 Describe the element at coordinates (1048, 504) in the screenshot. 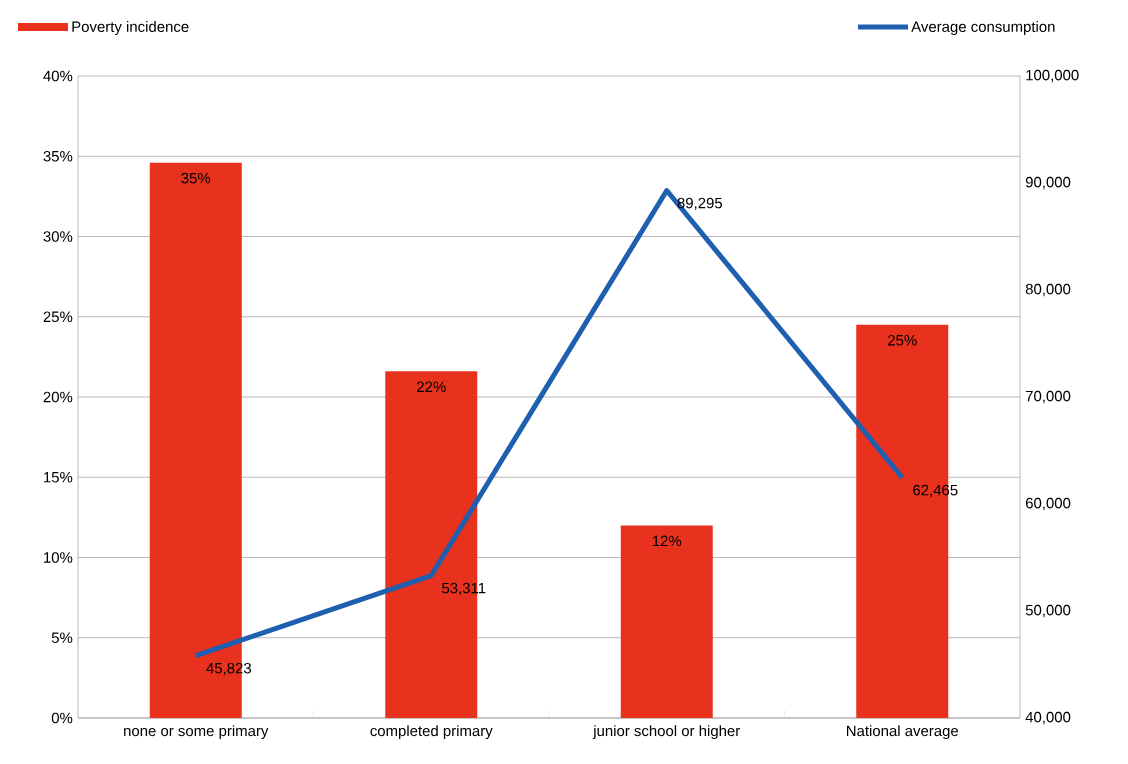

I see `y2-tick-label: 60,000` at that location.